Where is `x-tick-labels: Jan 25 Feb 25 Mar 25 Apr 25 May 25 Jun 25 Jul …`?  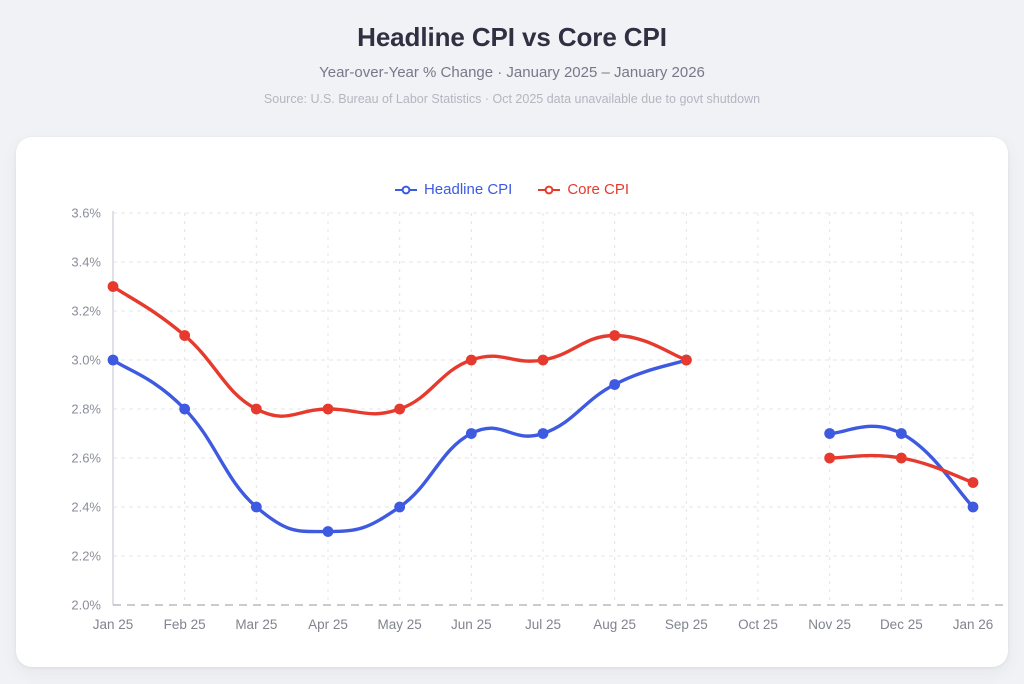 x-tick-labels: Jan 25 Feb 25 Mar 25 Apr 25 May 25 Jun 25 Jul … is located at coordinates (543, 624).